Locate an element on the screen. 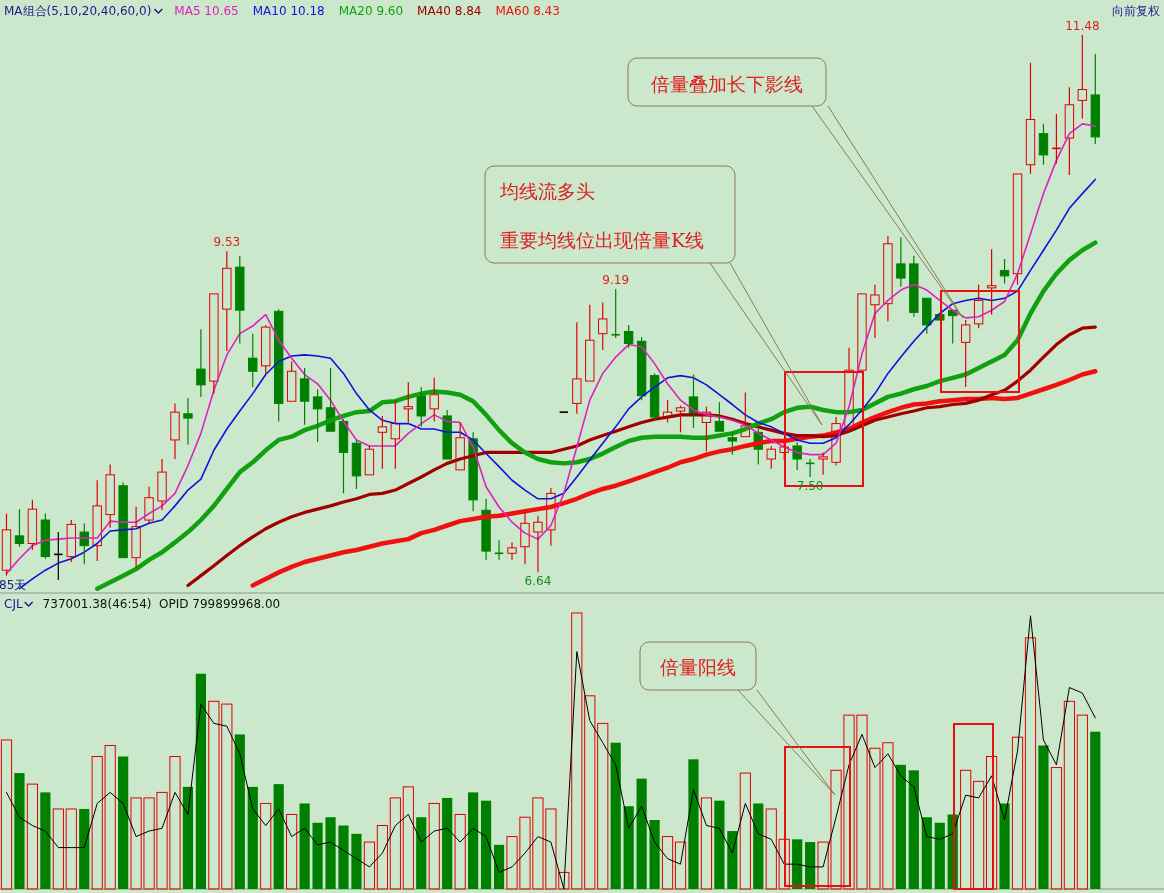  annotation: 85天 is located at coordinates (13, 585).